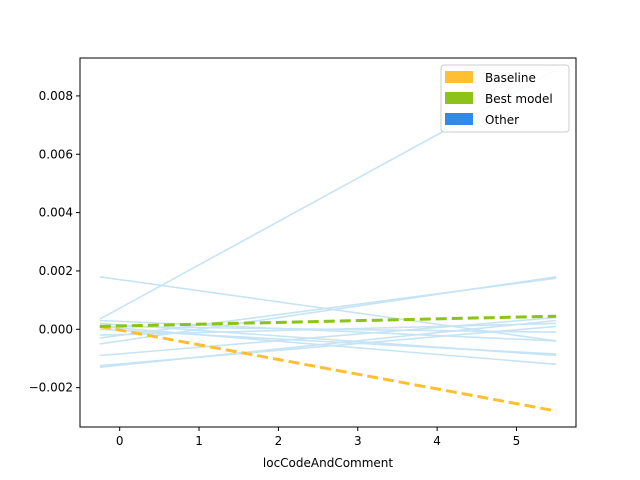  I want to click on x-axis: 0 1 2 3 4 5, so click(318, 437).